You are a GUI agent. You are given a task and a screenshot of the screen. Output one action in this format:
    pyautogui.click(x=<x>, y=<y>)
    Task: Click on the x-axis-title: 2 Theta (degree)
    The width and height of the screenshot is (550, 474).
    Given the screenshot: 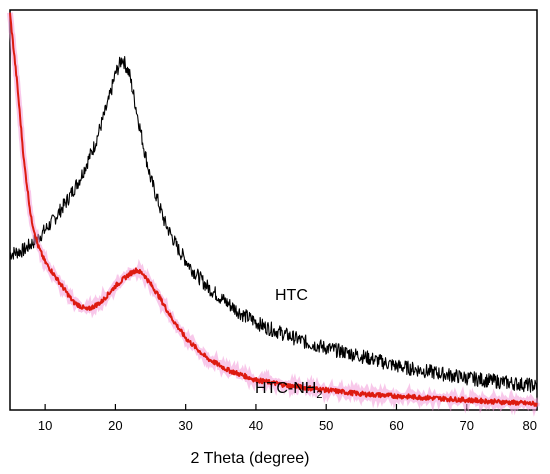 What is the action you would take?
    pyautogui.click(x=250, y=458)
    